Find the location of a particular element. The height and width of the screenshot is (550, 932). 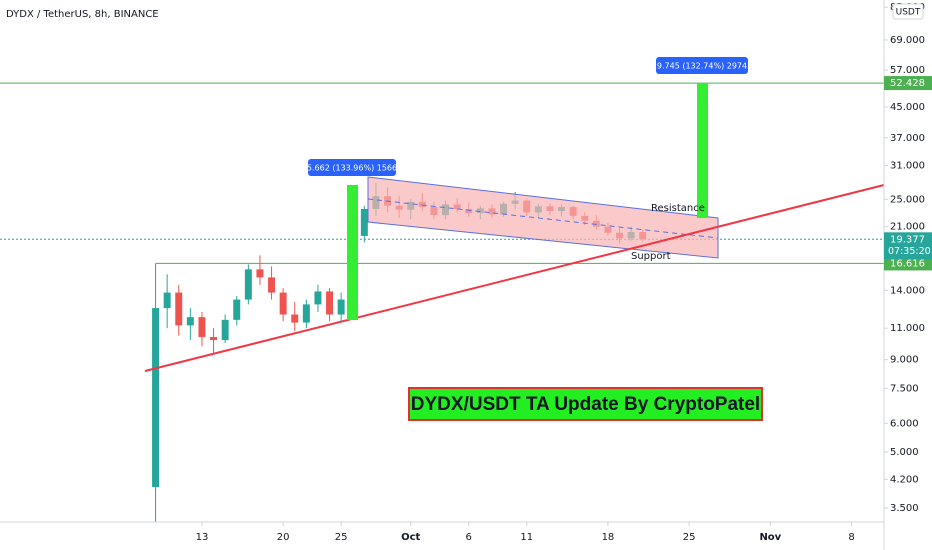

x-tick-label: Oct is located at coordinates (410, 537).